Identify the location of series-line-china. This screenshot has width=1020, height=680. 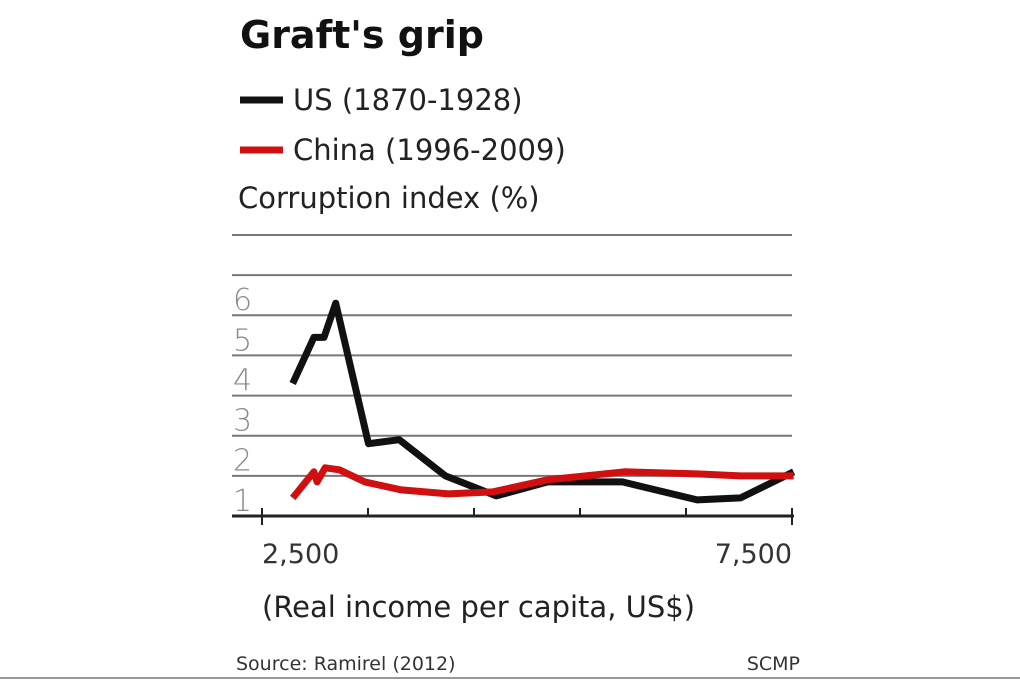
(541, 482).